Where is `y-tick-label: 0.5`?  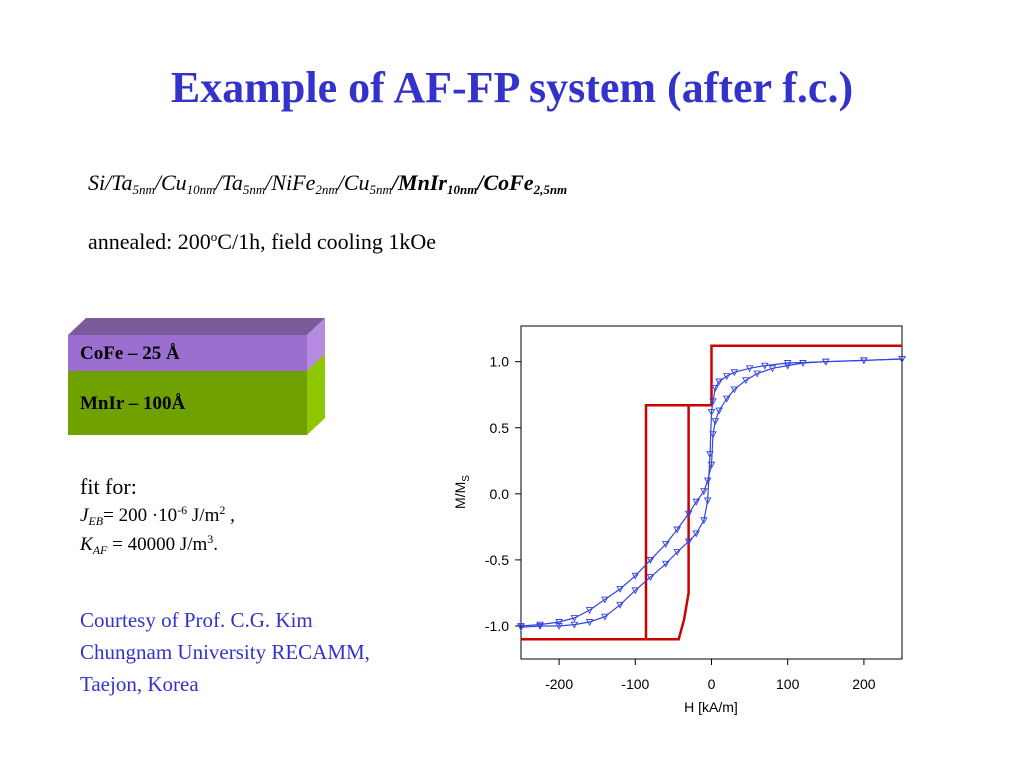 y-tick-label: 0.5 is located at coordinates (500, 428).